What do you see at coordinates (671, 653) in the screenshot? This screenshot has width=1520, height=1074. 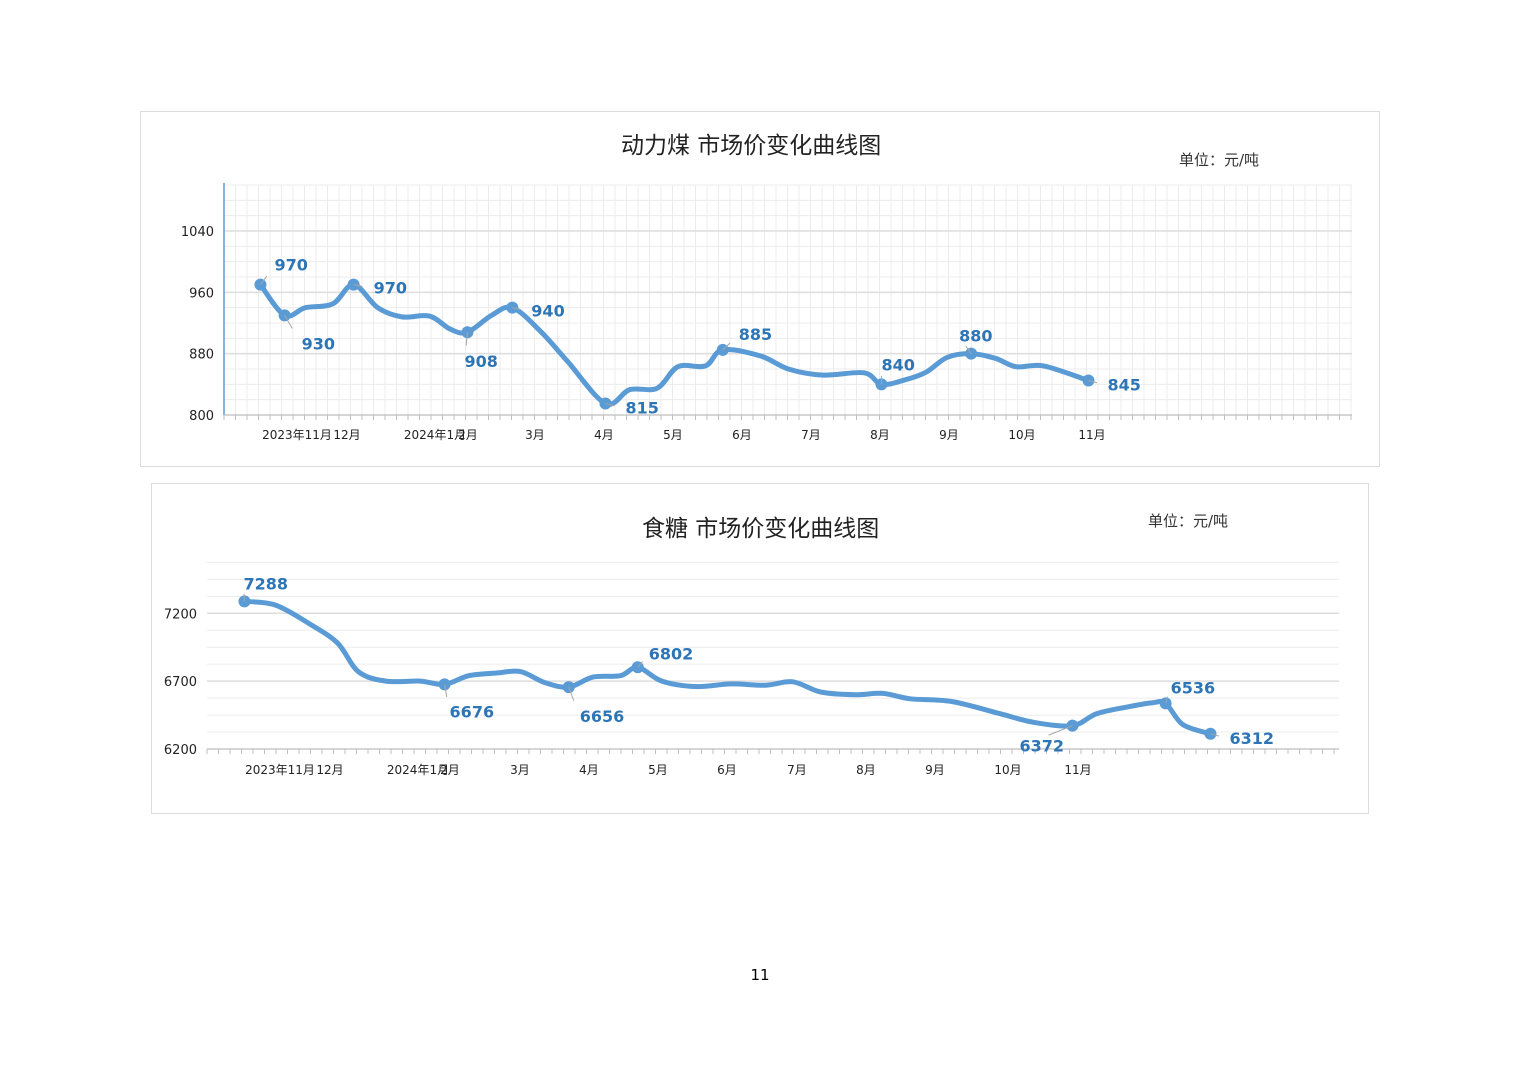 I see `data-label: 6802` at bounding box center [671, 653].